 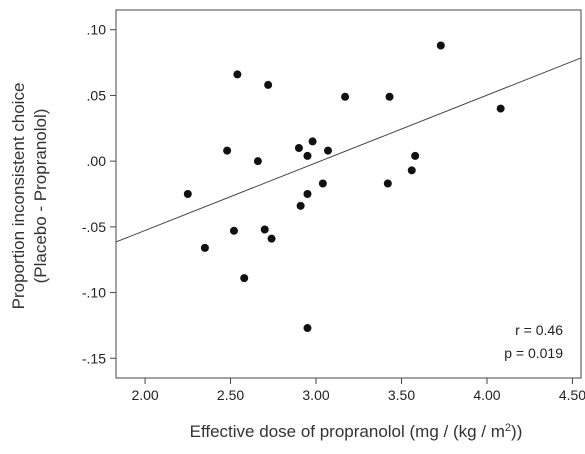 I want to click on y-tick-label: -.15, so click(x=94, y=358).